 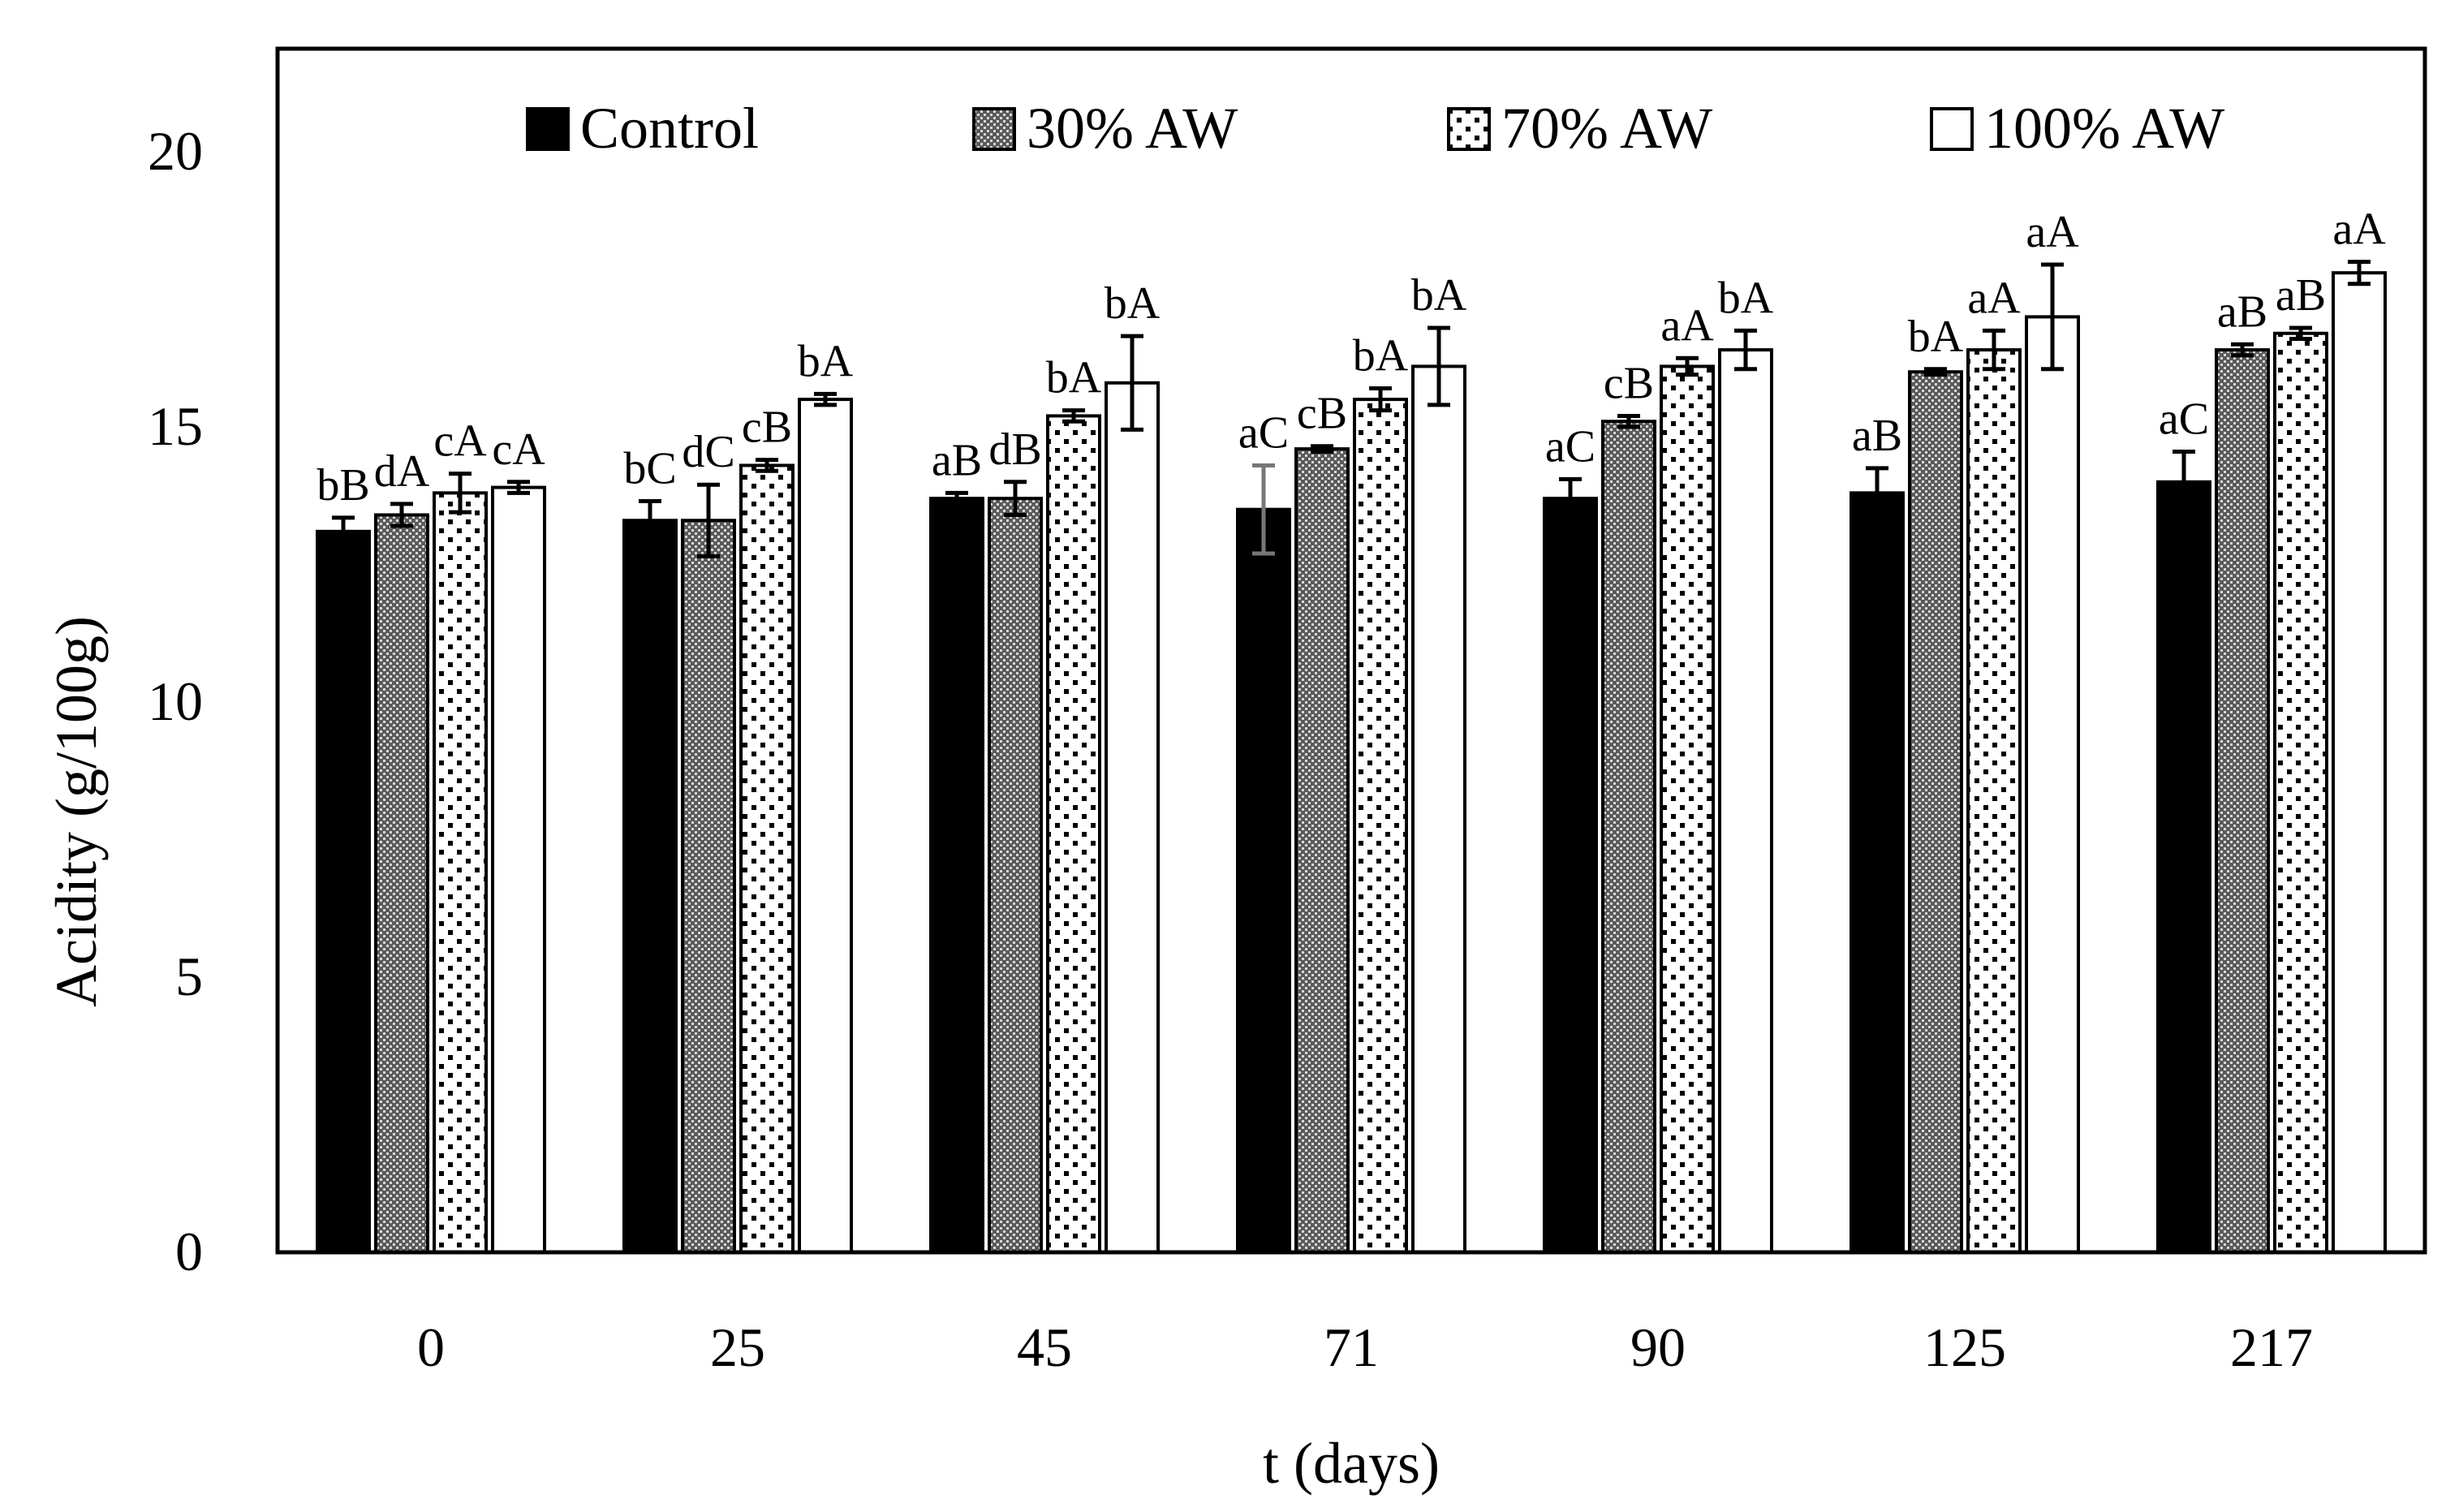 What do you see at coordinates (1965, 1347) in the screenshot?
I see `x-tick-label: 125` at bounding box center [1965, 1347].